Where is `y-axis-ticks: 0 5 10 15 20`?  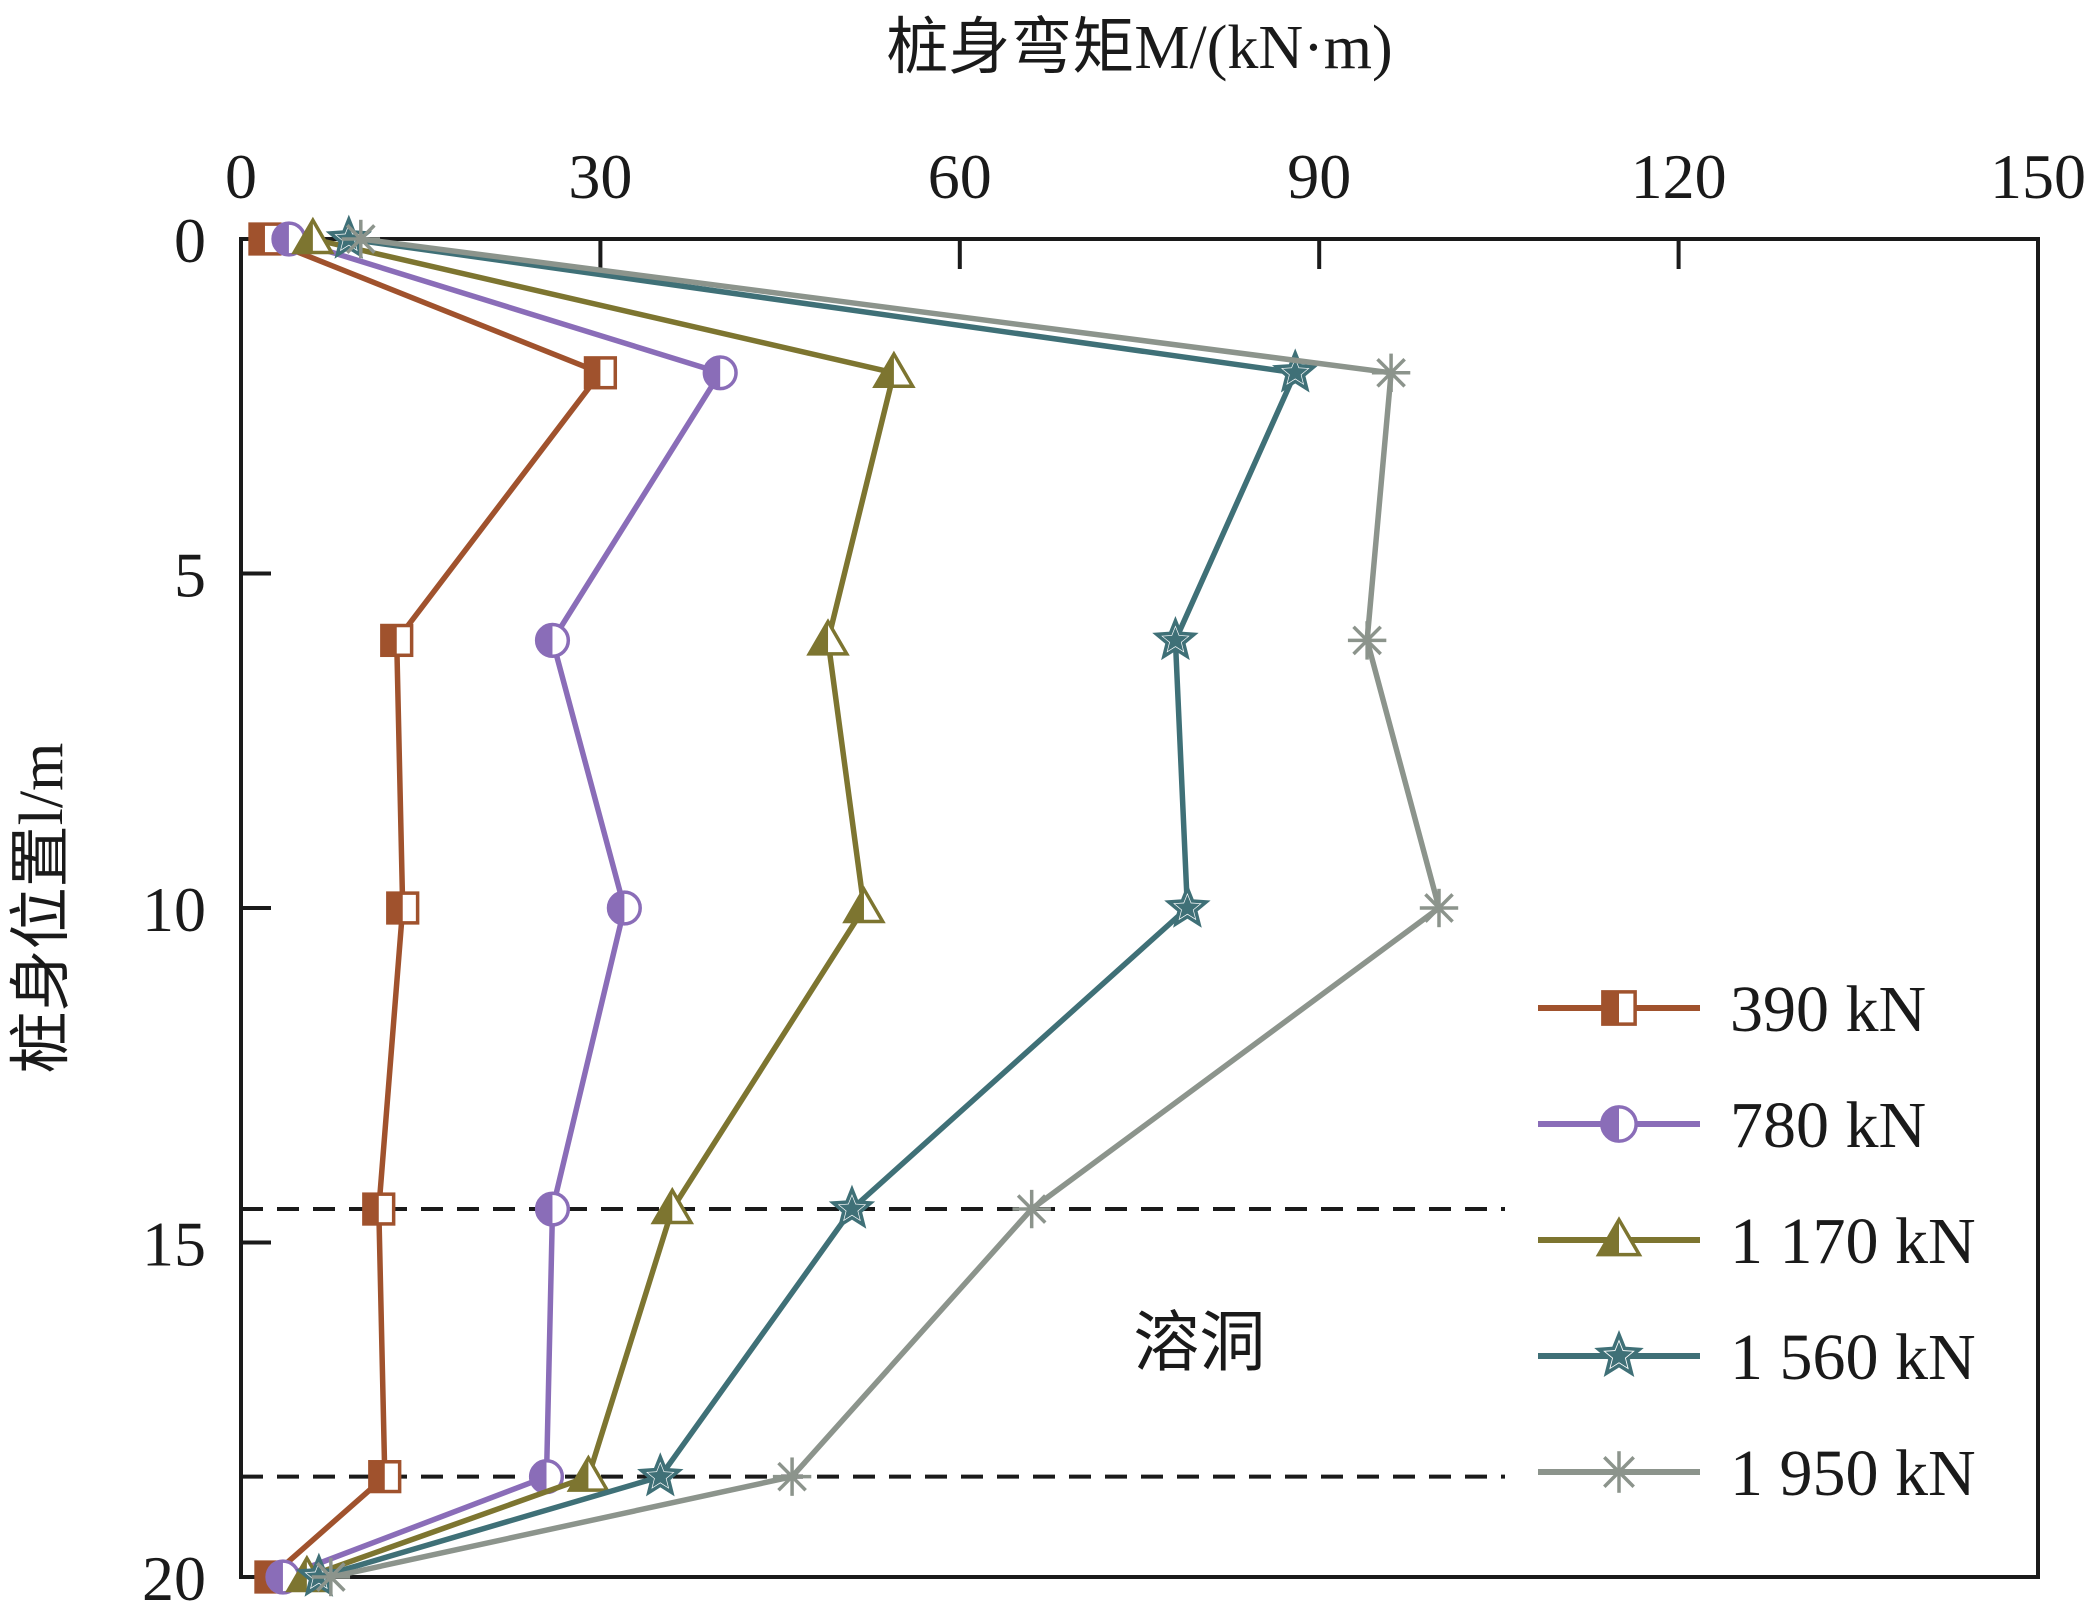 y-axis-ticks: 0 5 10 15 20 is located at coordinates (206, 907).